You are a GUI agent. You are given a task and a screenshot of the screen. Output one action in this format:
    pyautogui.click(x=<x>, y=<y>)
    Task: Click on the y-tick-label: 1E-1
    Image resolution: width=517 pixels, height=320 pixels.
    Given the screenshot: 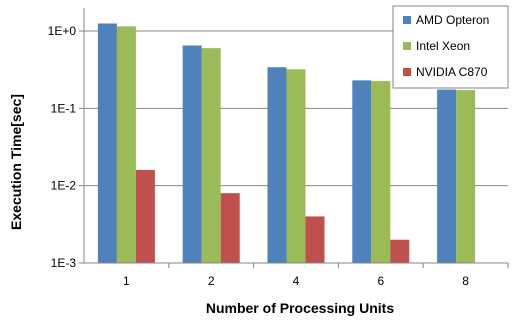 What is the action you would take?
    pyautogui.click(x=64, y=108)
    